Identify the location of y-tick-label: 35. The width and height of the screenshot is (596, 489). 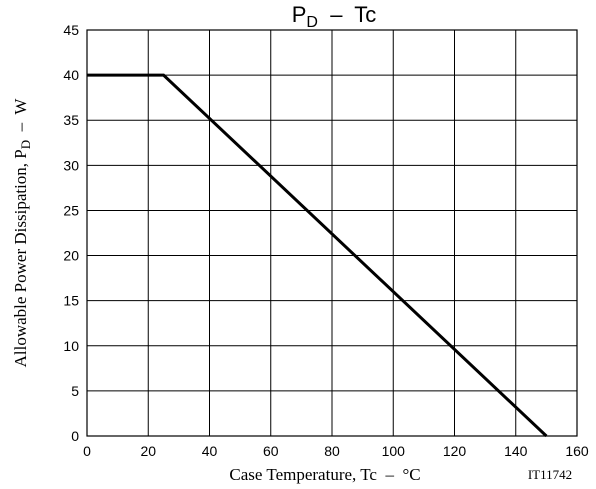
(71, 120).